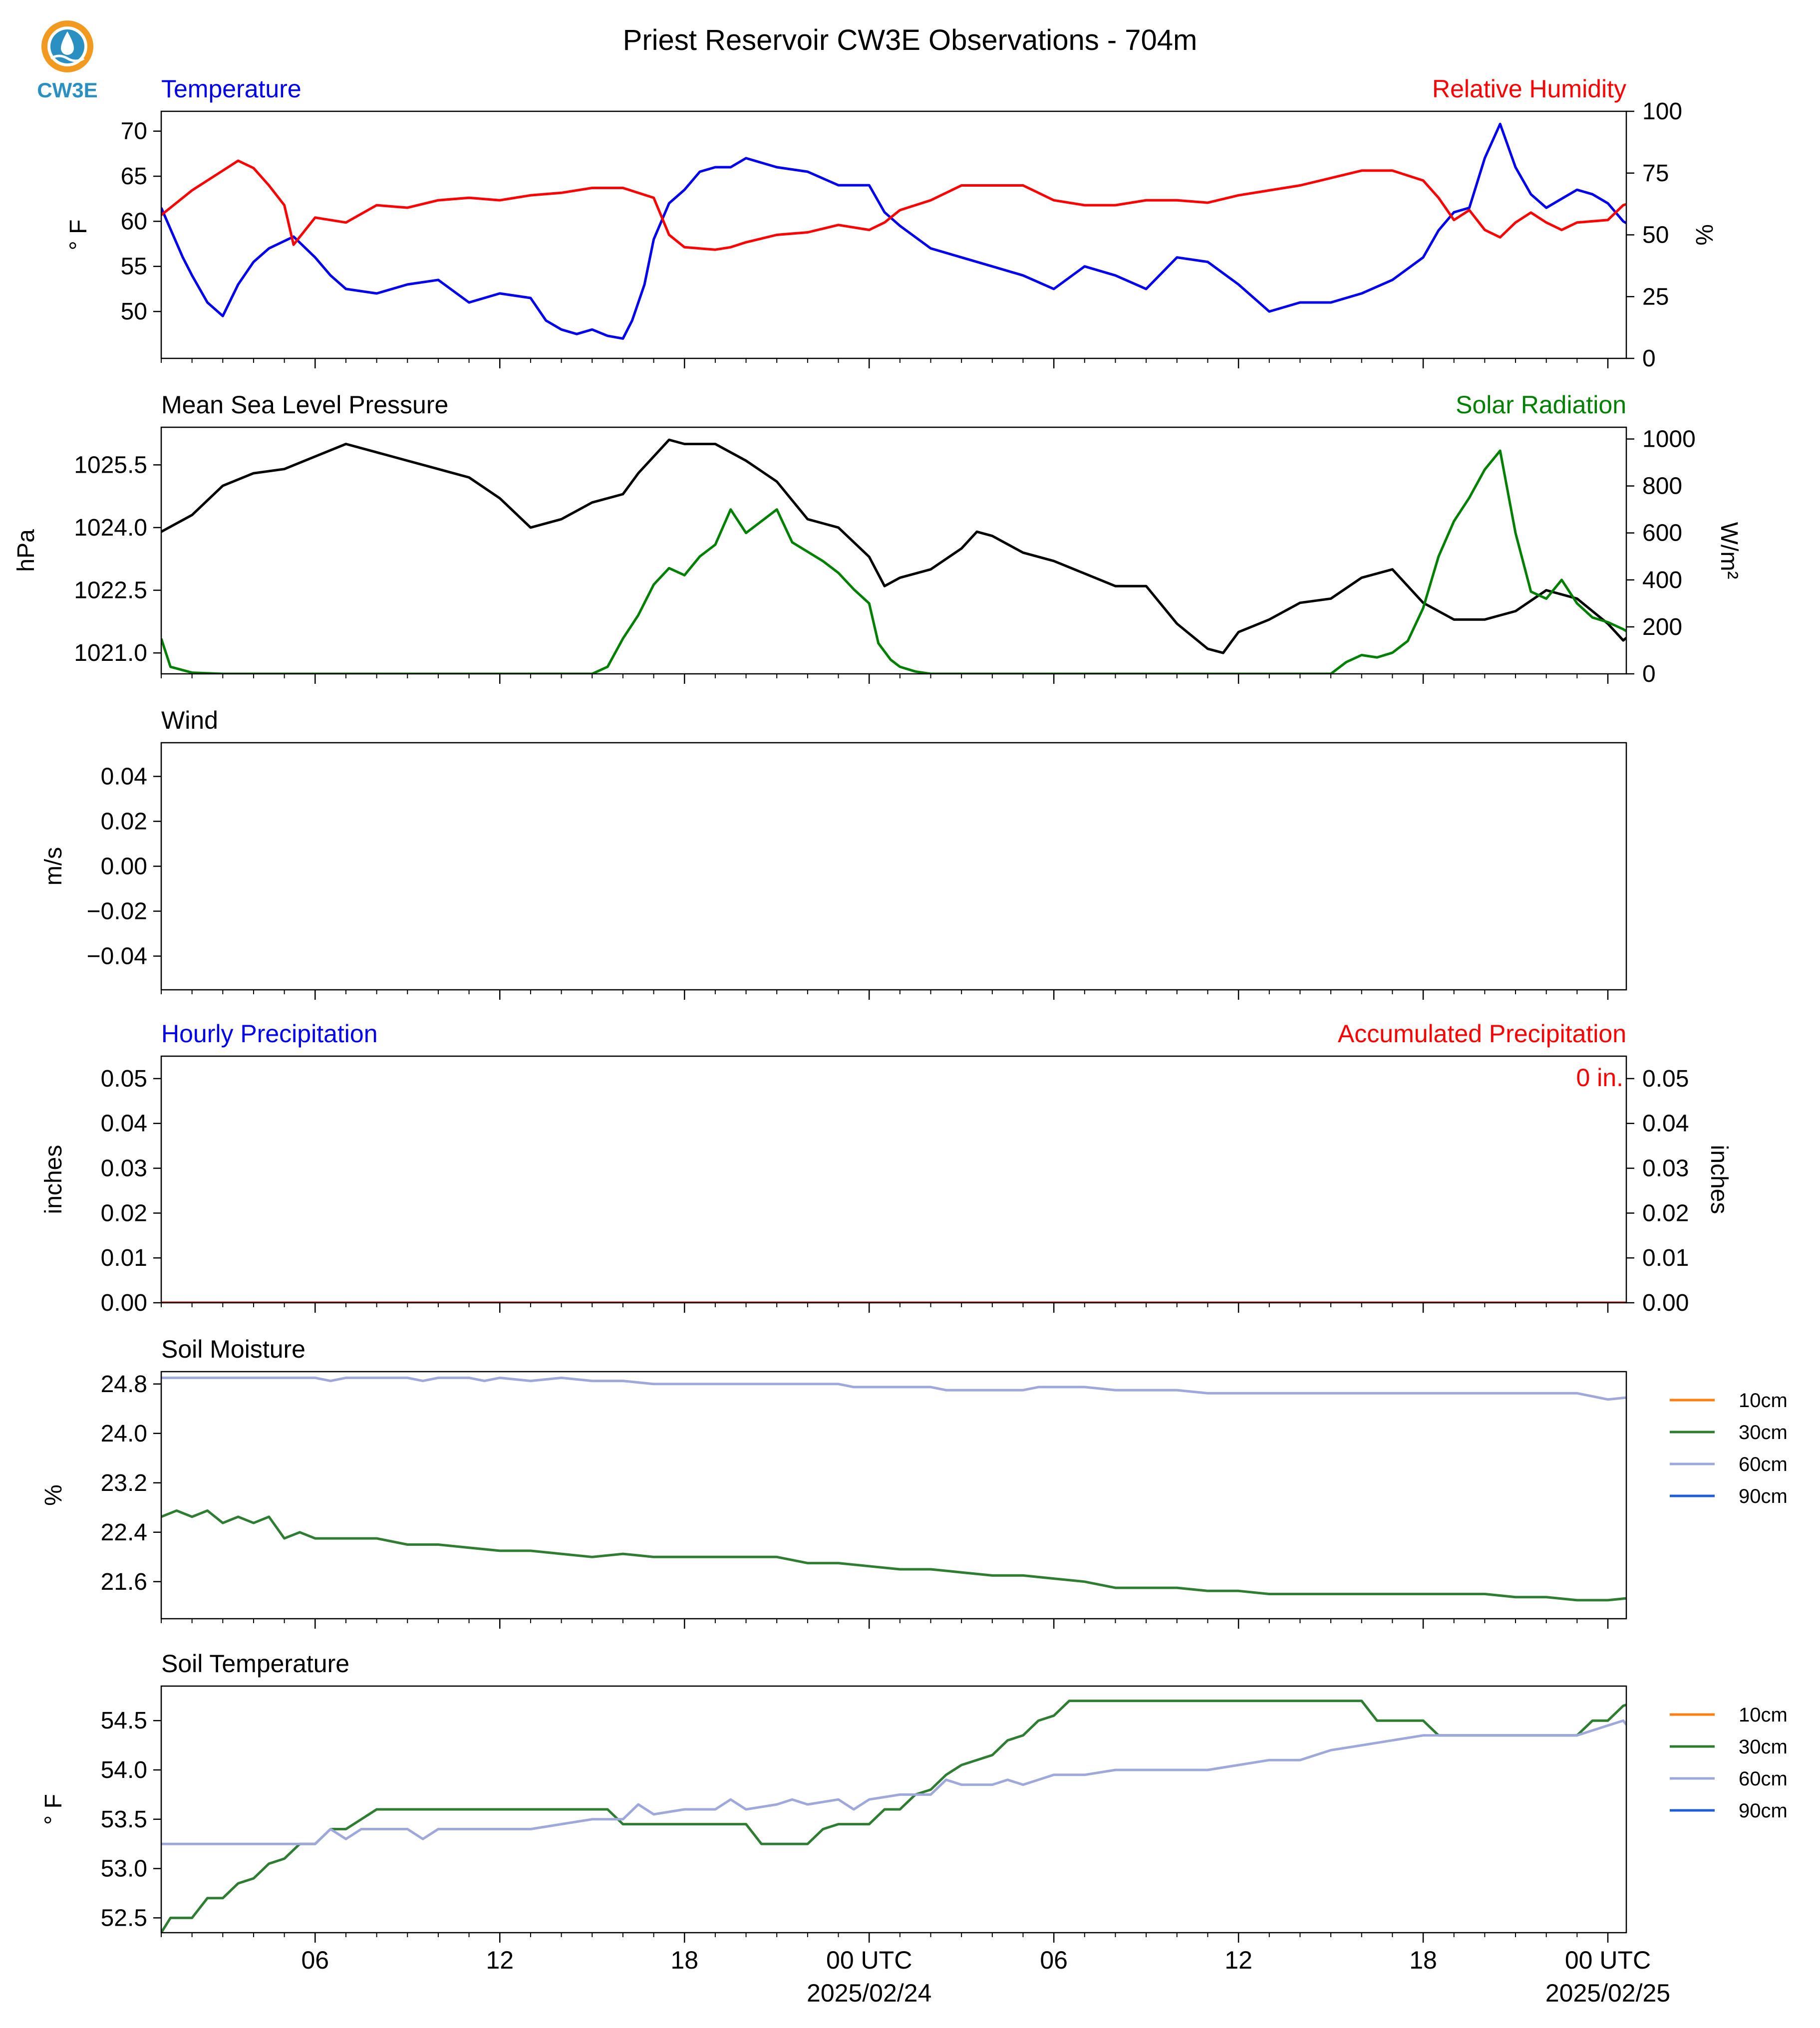 Image resolution: width=1820 pixels, height=2028 pixels. I want to click on y-tick-label: 50, so click(134, 311).